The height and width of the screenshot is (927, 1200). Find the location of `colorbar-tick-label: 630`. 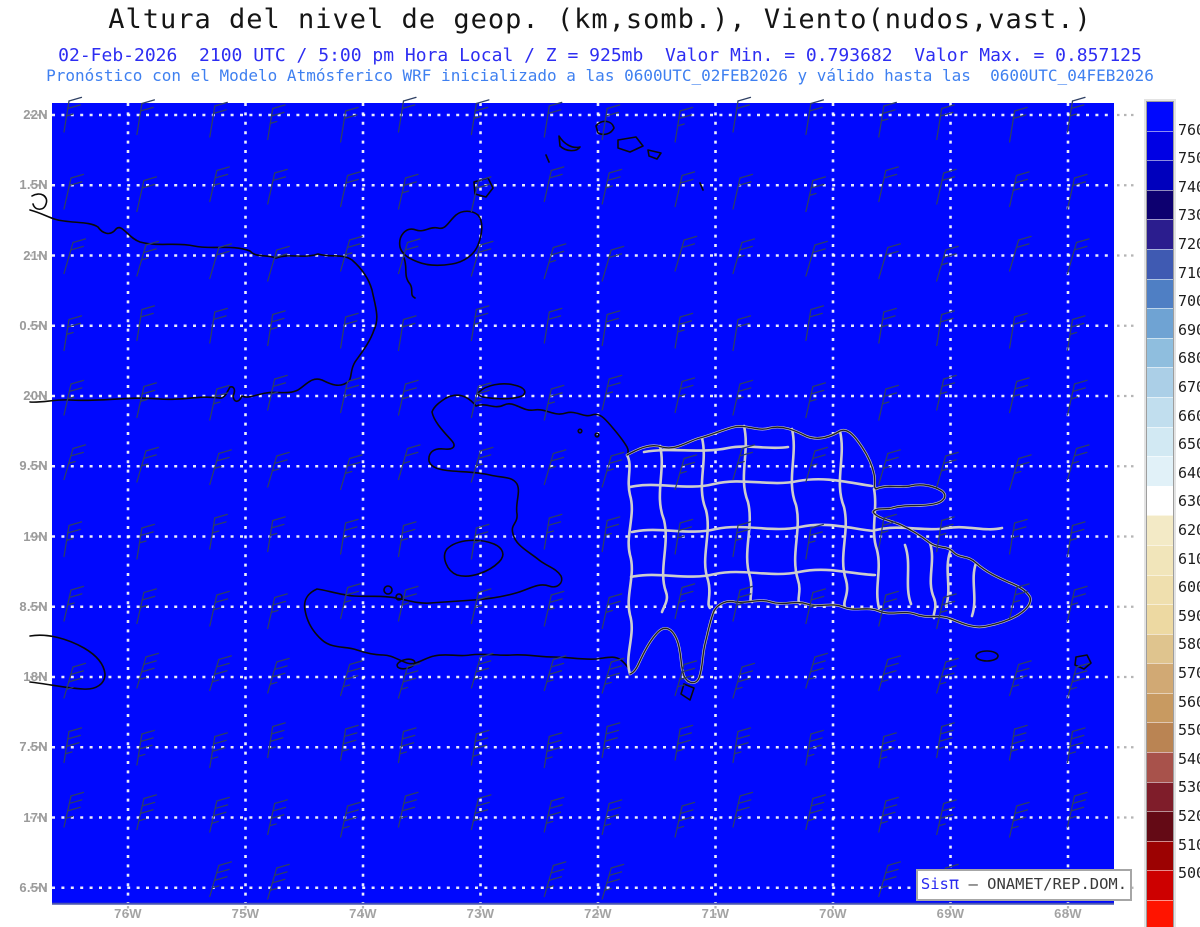

colorbar-tick-label: 630 is located at coordinates (1189, 501).